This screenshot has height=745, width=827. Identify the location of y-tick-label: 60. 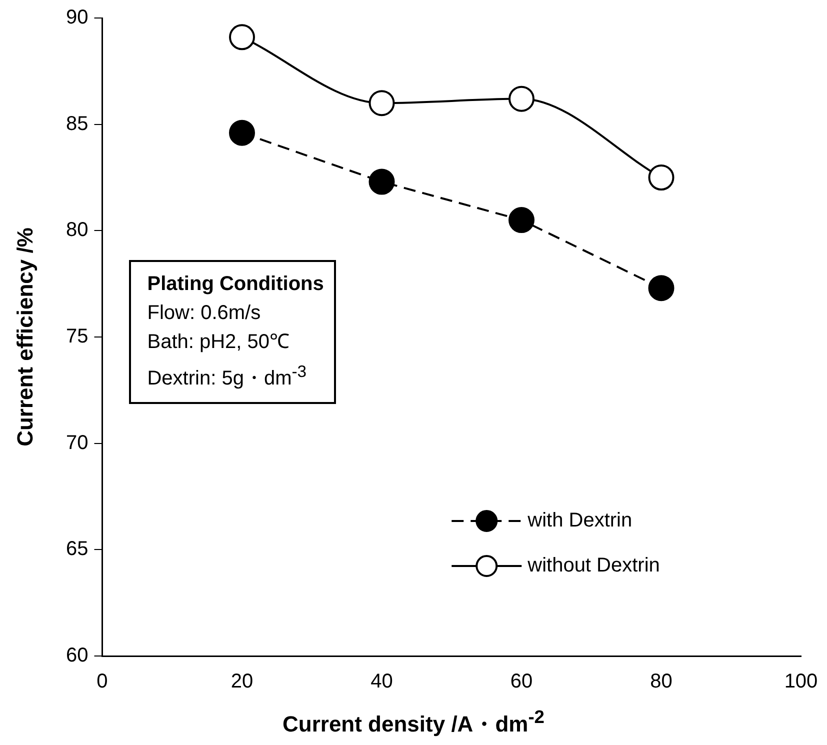
(77, 655).